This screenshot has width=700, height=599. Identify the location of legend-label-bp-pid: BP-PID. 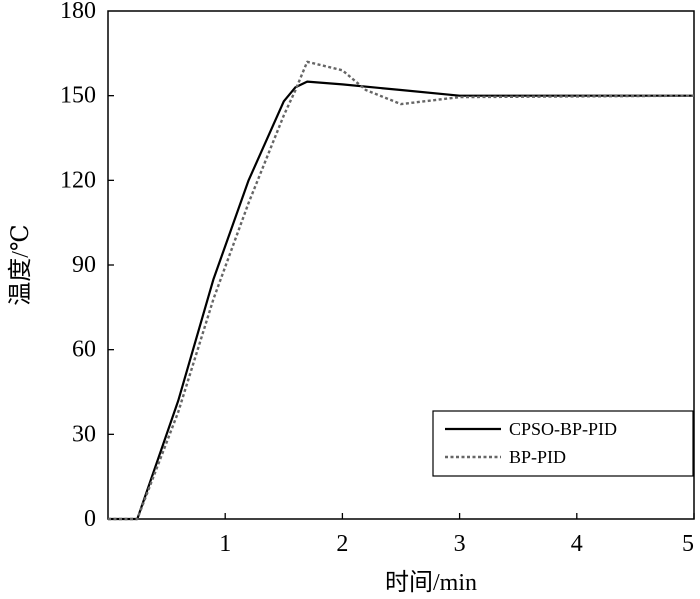
(537, 457).